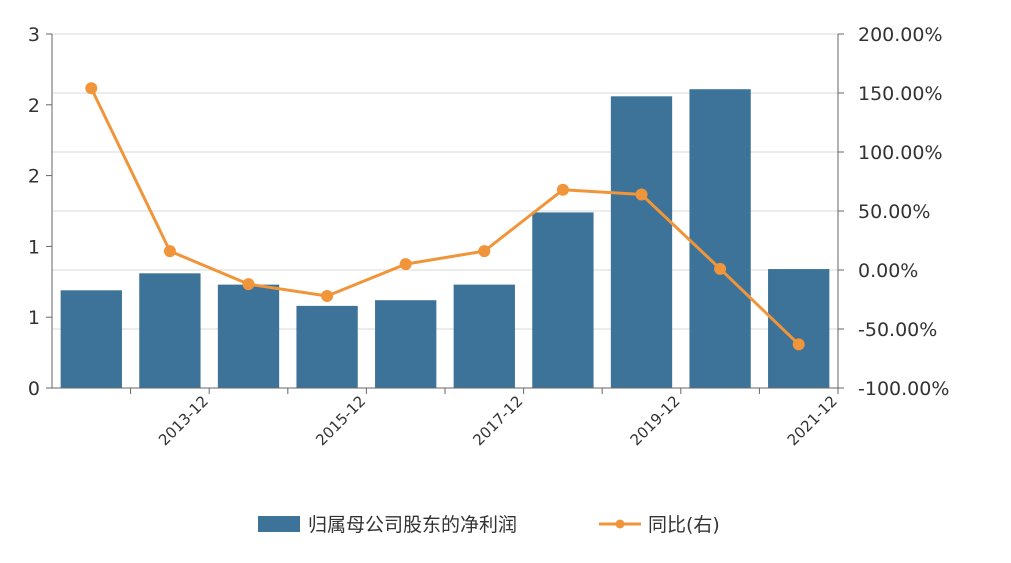  What do you see at coordinates (620, 524) in the screenshot?
I see `legend-line-marker` at bounding box center [620, 524].